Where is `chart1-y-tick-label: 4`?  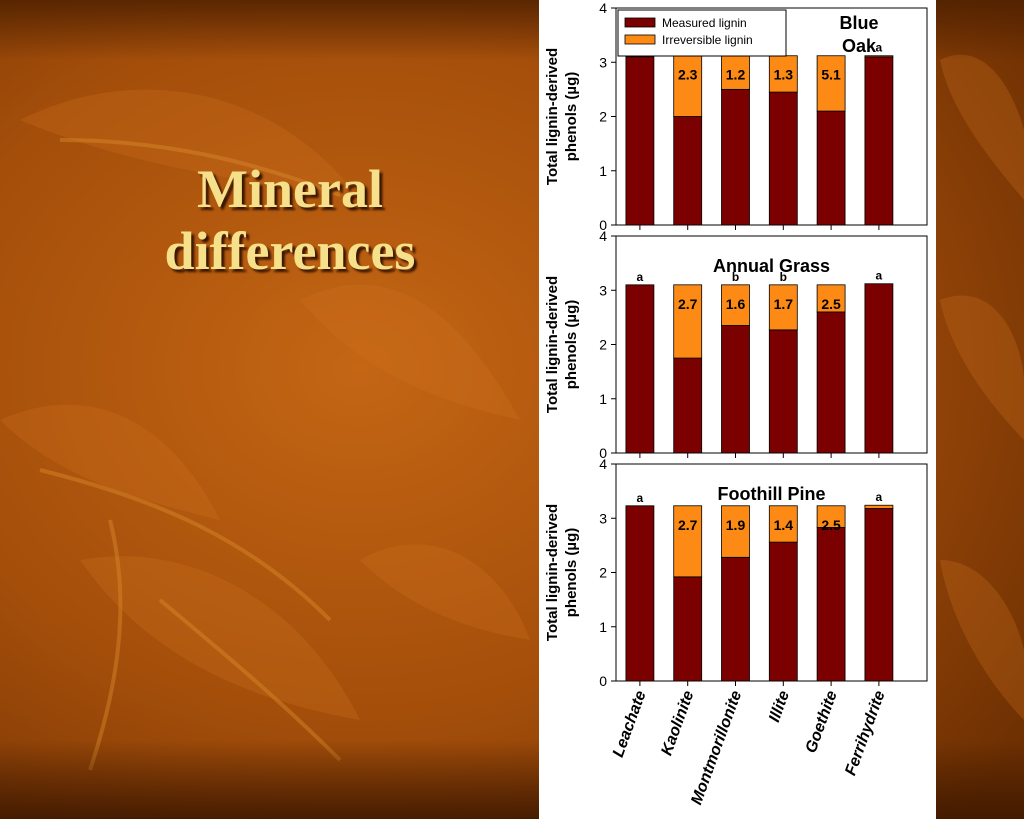
chart1-y-tick-label: 4 is located at coordinates (603, 8).